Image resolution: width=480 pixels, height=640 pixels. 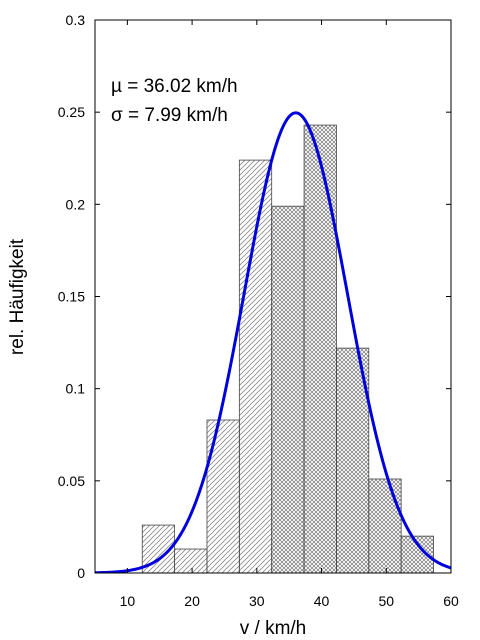 What do you see at coordinates (192, 601) in the screenshot?
I see `x-tick-label-1: 20` at bounding box center [192, 601].